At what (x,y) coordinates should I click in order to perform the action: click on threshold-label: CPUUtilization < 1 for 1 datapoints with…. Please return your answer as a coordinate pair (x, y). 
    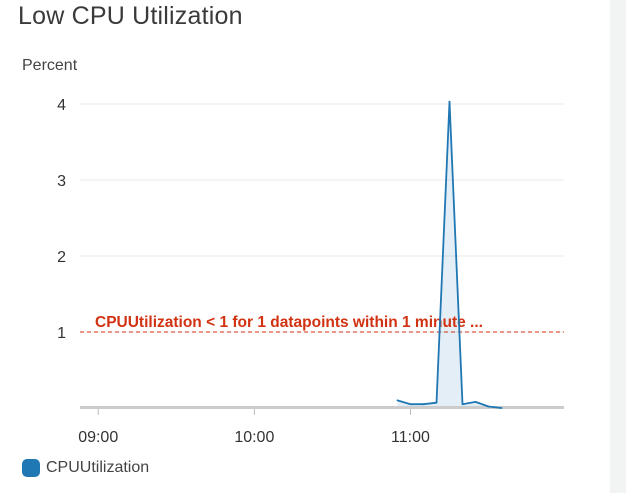
    Looking at the image, I should click on (289, 322).